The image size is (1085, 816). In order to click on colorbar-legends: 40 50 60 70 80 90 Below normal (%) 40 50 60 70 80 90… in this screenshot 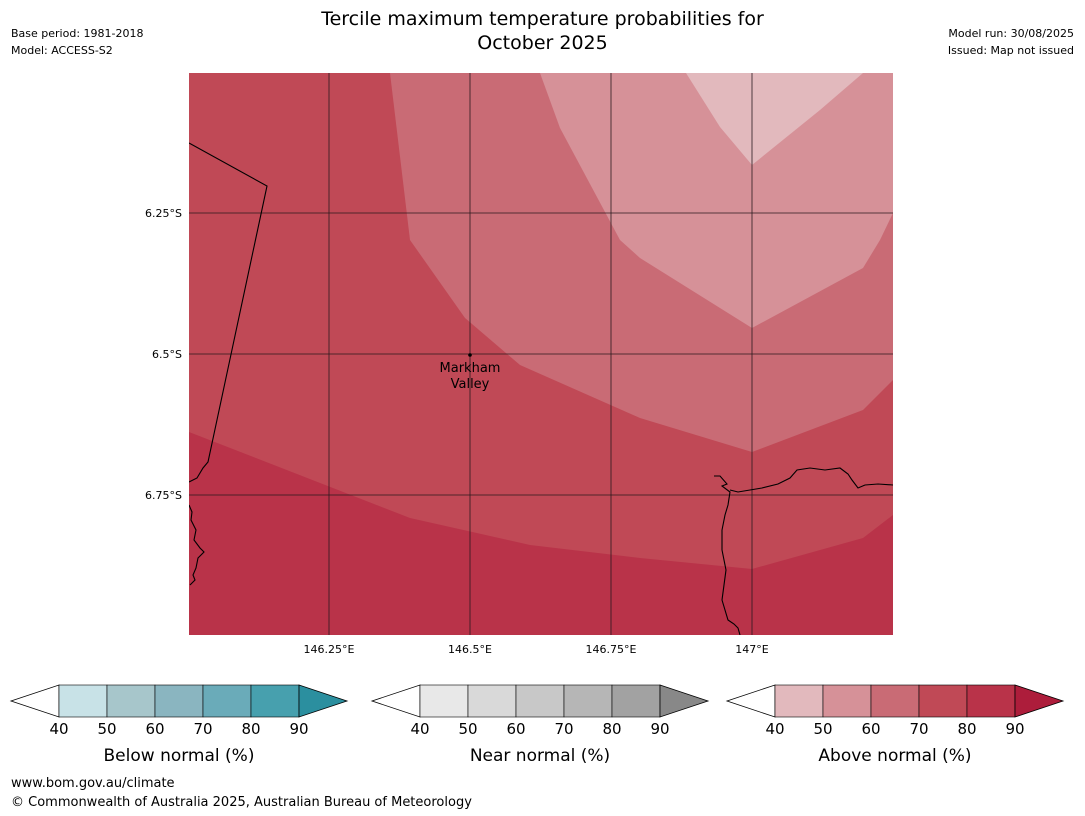, I will do `click(537, 725)`.